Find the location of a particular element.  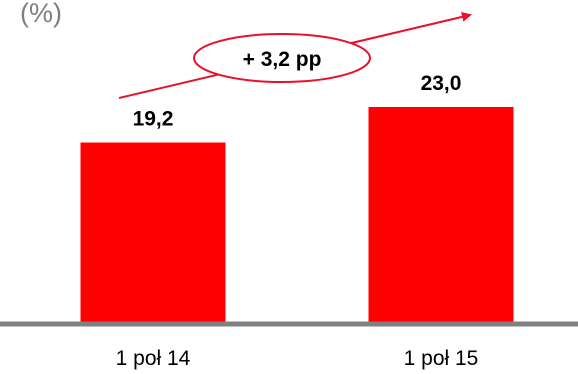

value-label-2: 23,0 is located at coordinates (441, 83).